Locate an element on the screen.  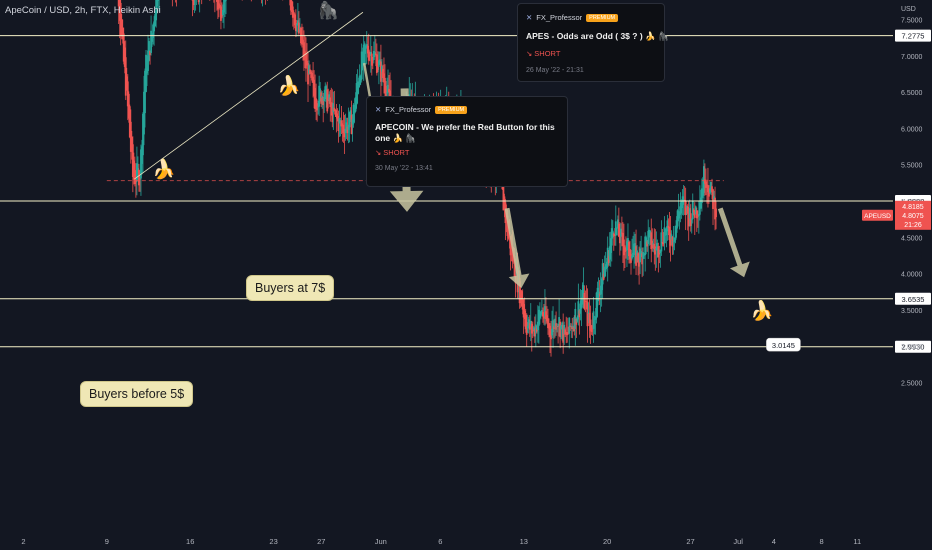
x-axis: 2 9 16 23 27 Jun 6 13 20 27 Jul 4 8 11 is located at coordinates (441, 541).